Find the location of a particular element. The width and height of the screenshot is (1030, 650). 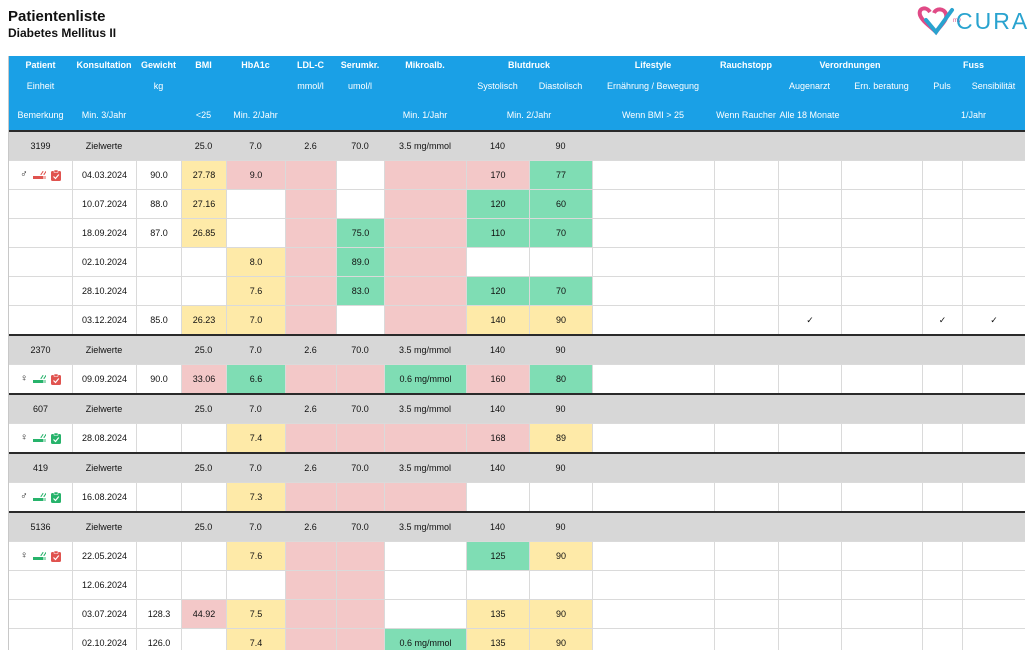

target-dia: 90 is located at coordinates (560, 527).